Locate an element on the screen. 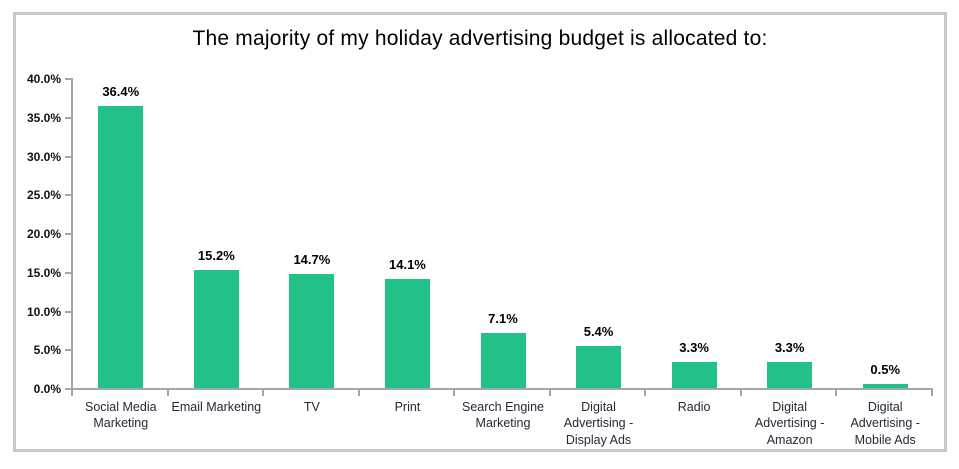 The image size is (959, 469). x-axis-category-label: Digital Advertising - Amazon is located at coordinates (789, 423).